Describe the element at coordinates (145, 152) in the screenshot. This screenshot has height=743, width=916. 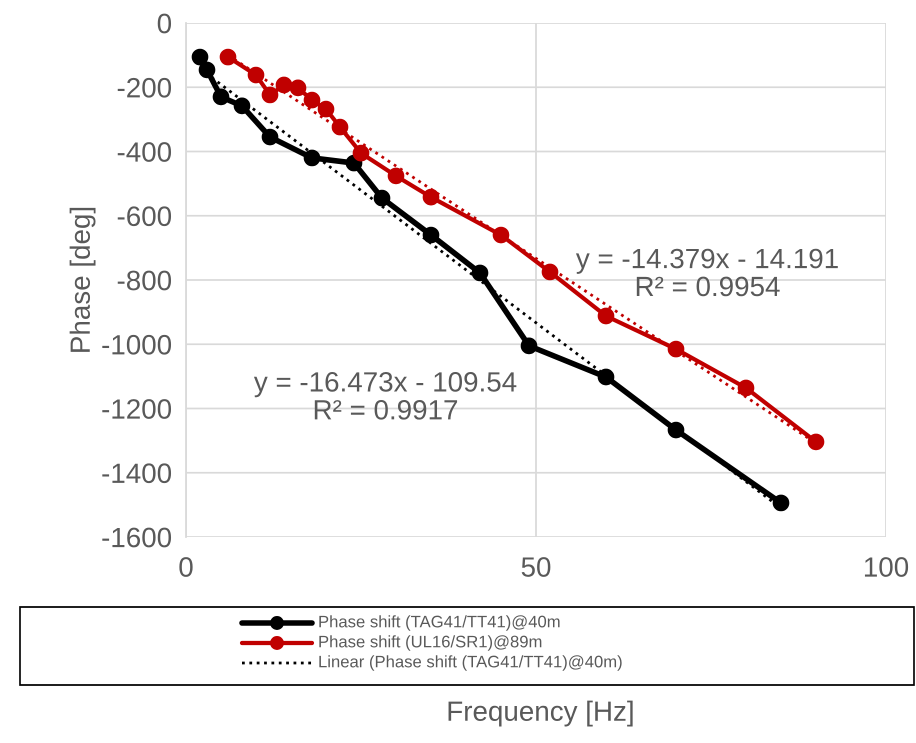
I see `y-tick-label: -400` at that location.